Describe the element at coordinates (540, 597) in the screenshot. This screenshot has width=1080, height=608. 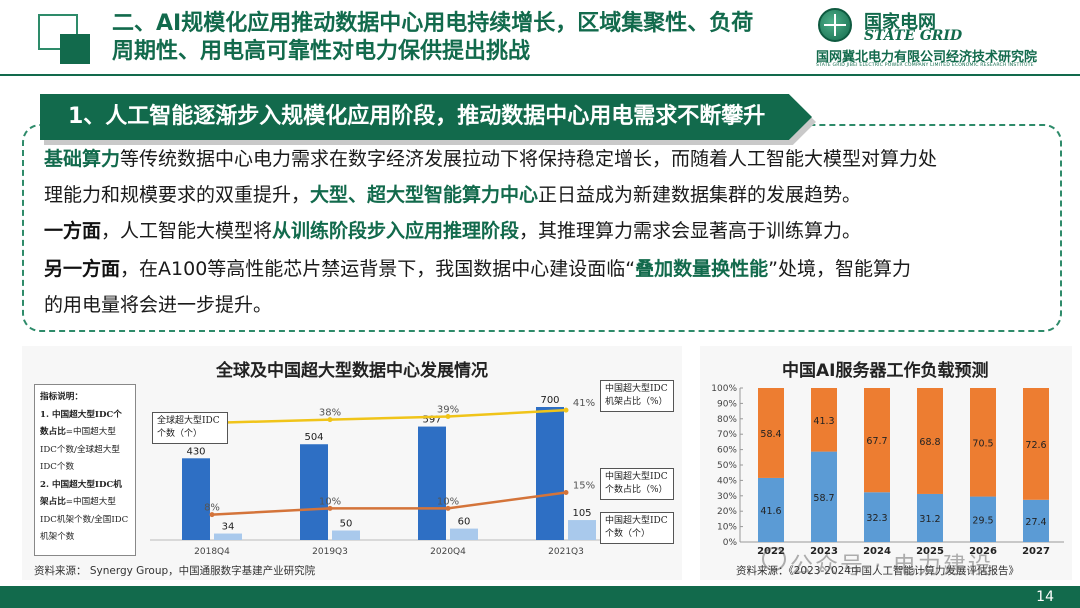
I see `footer-bar` at that location.